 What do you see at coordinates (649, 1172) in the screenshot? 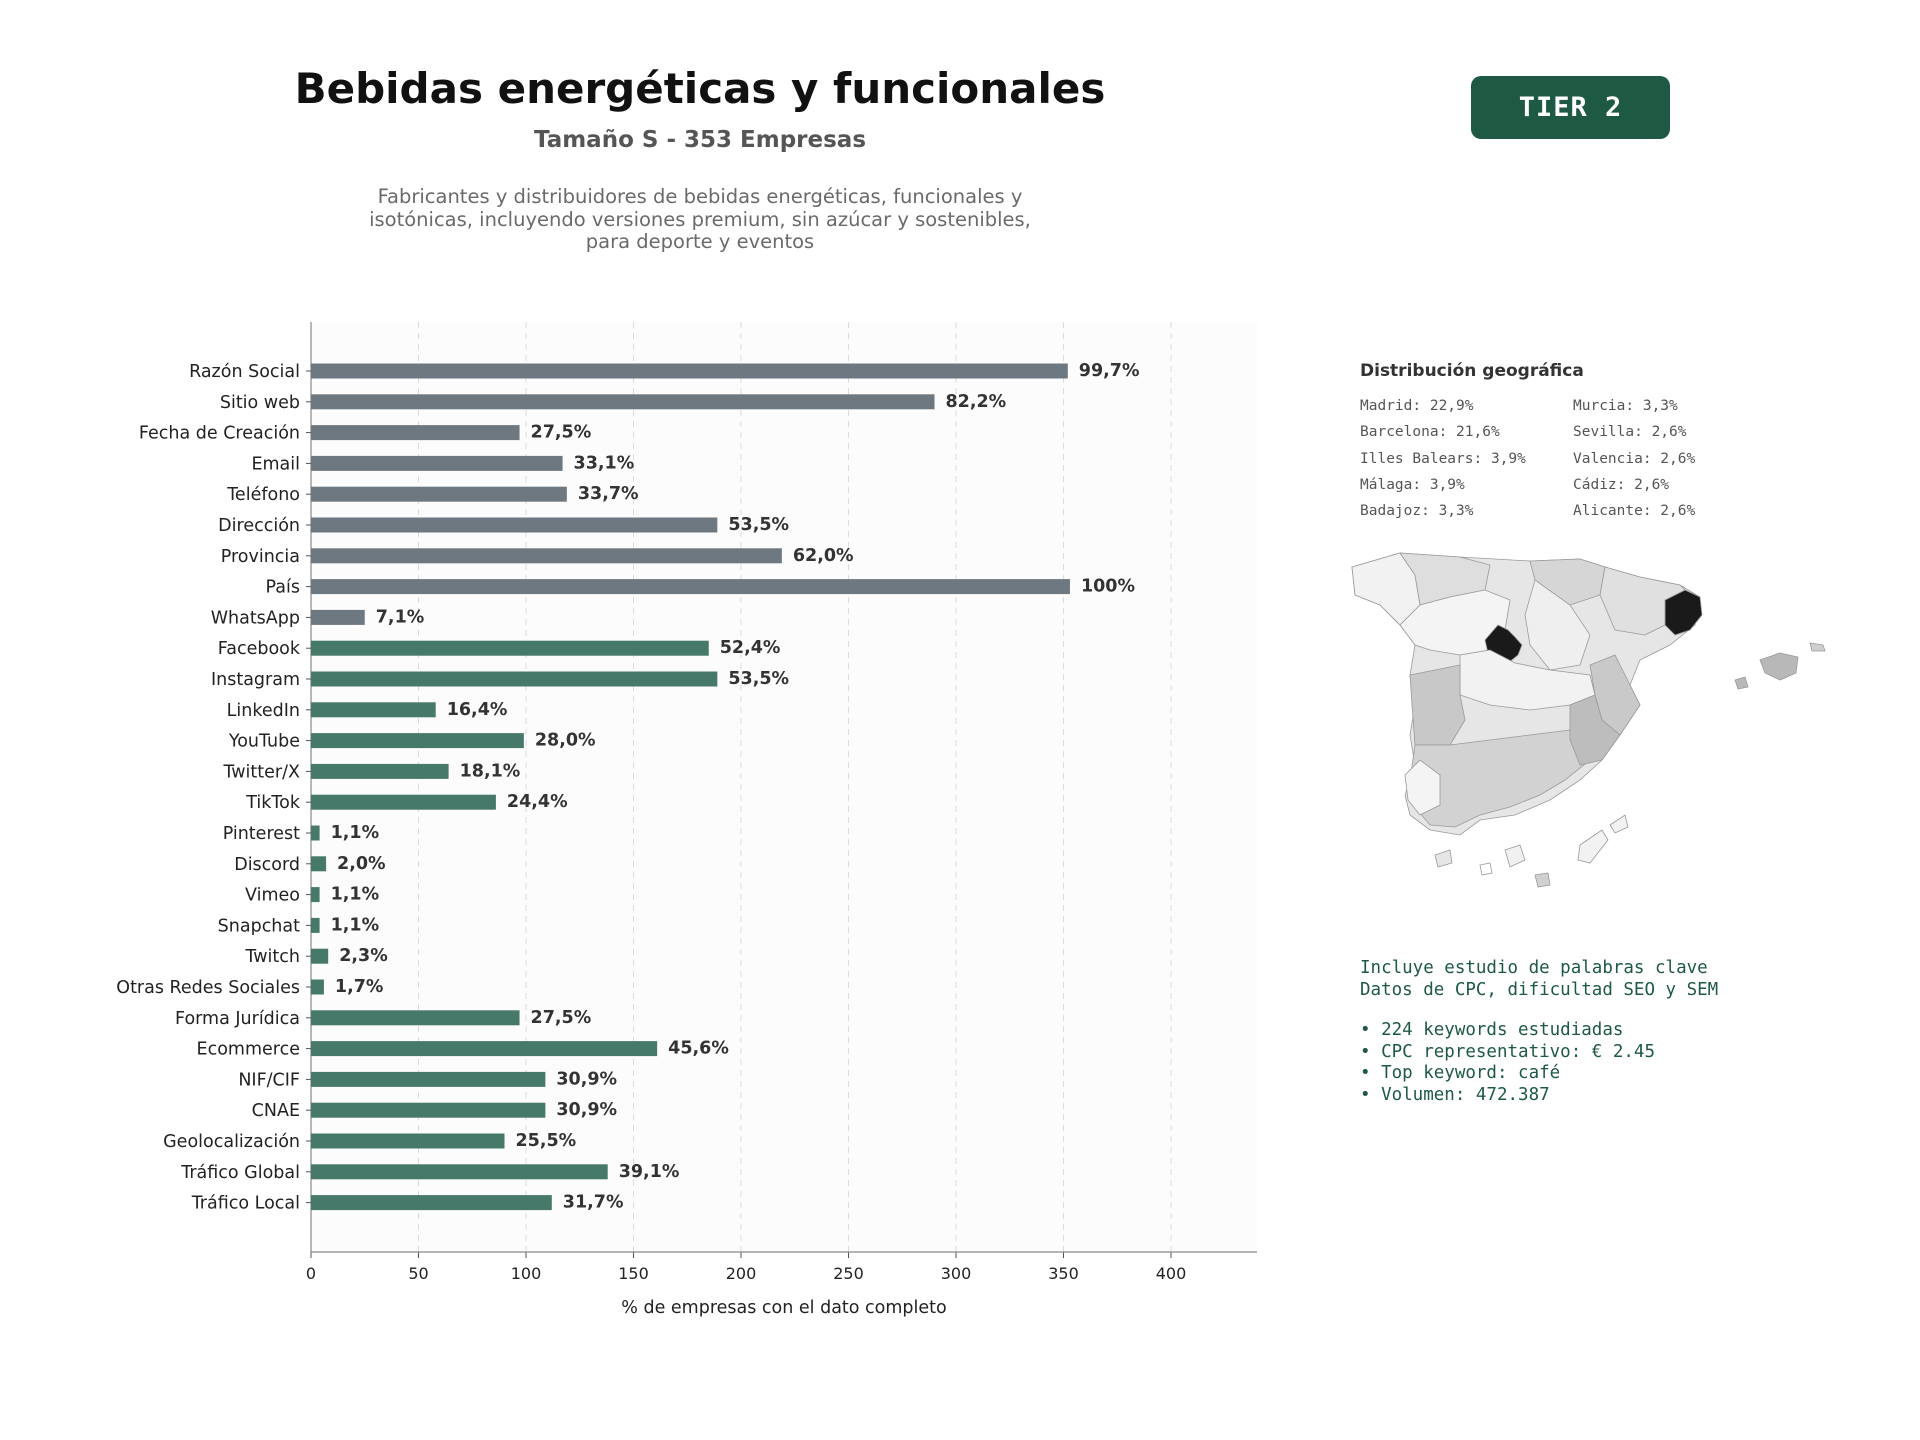
I see `data-label: 39,1%` at bounding box center [649, 1172].